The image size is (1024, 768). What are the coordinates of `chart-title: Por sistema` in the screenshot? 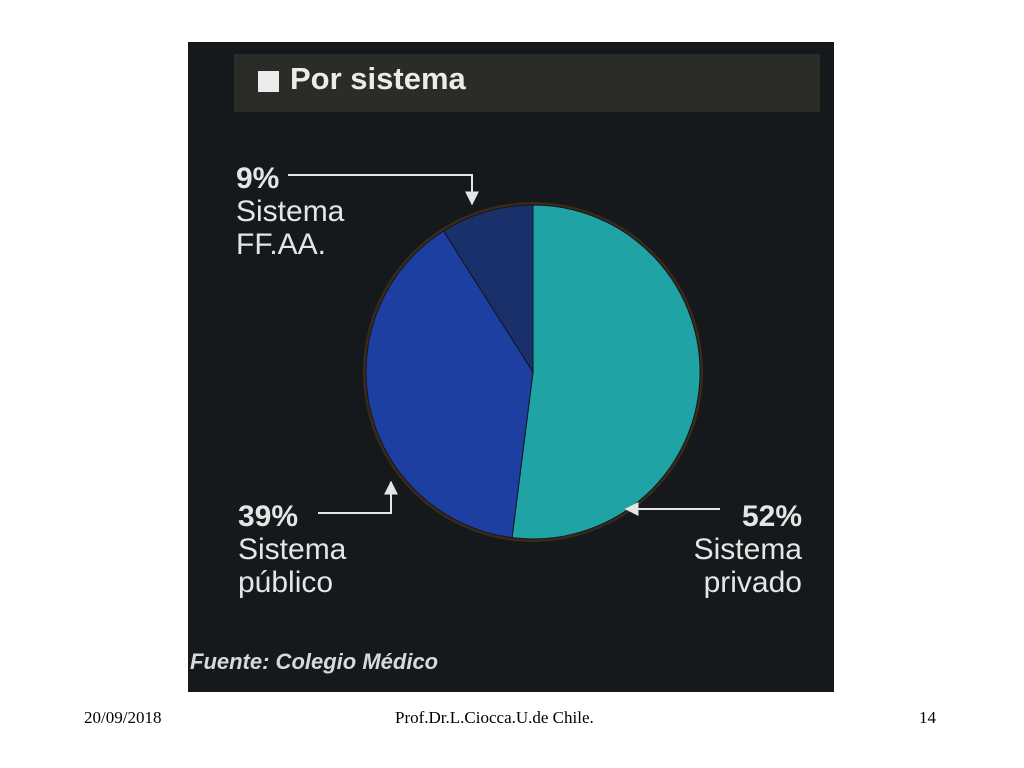 It's located at (378, 78).